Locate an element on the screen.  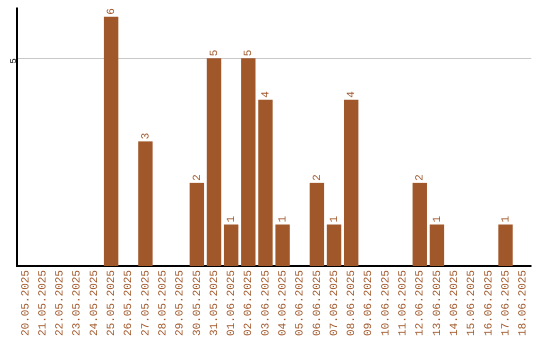
x-tick-label: 09.06.2025 is located at coordinates (369, 303).